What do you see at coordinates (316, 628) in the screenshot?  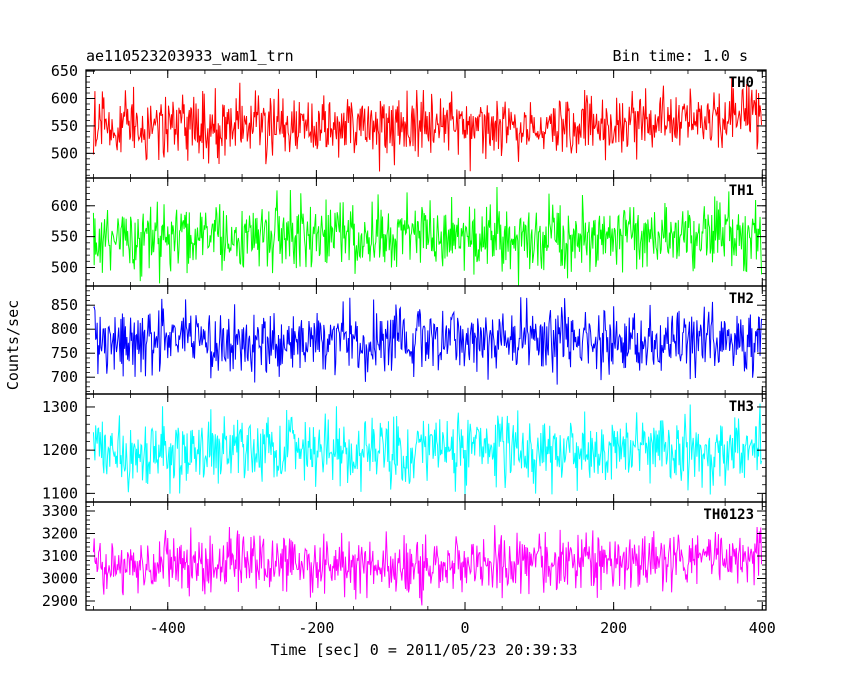 I see `x-tick-label: -200` at bounding box center [316, 628].